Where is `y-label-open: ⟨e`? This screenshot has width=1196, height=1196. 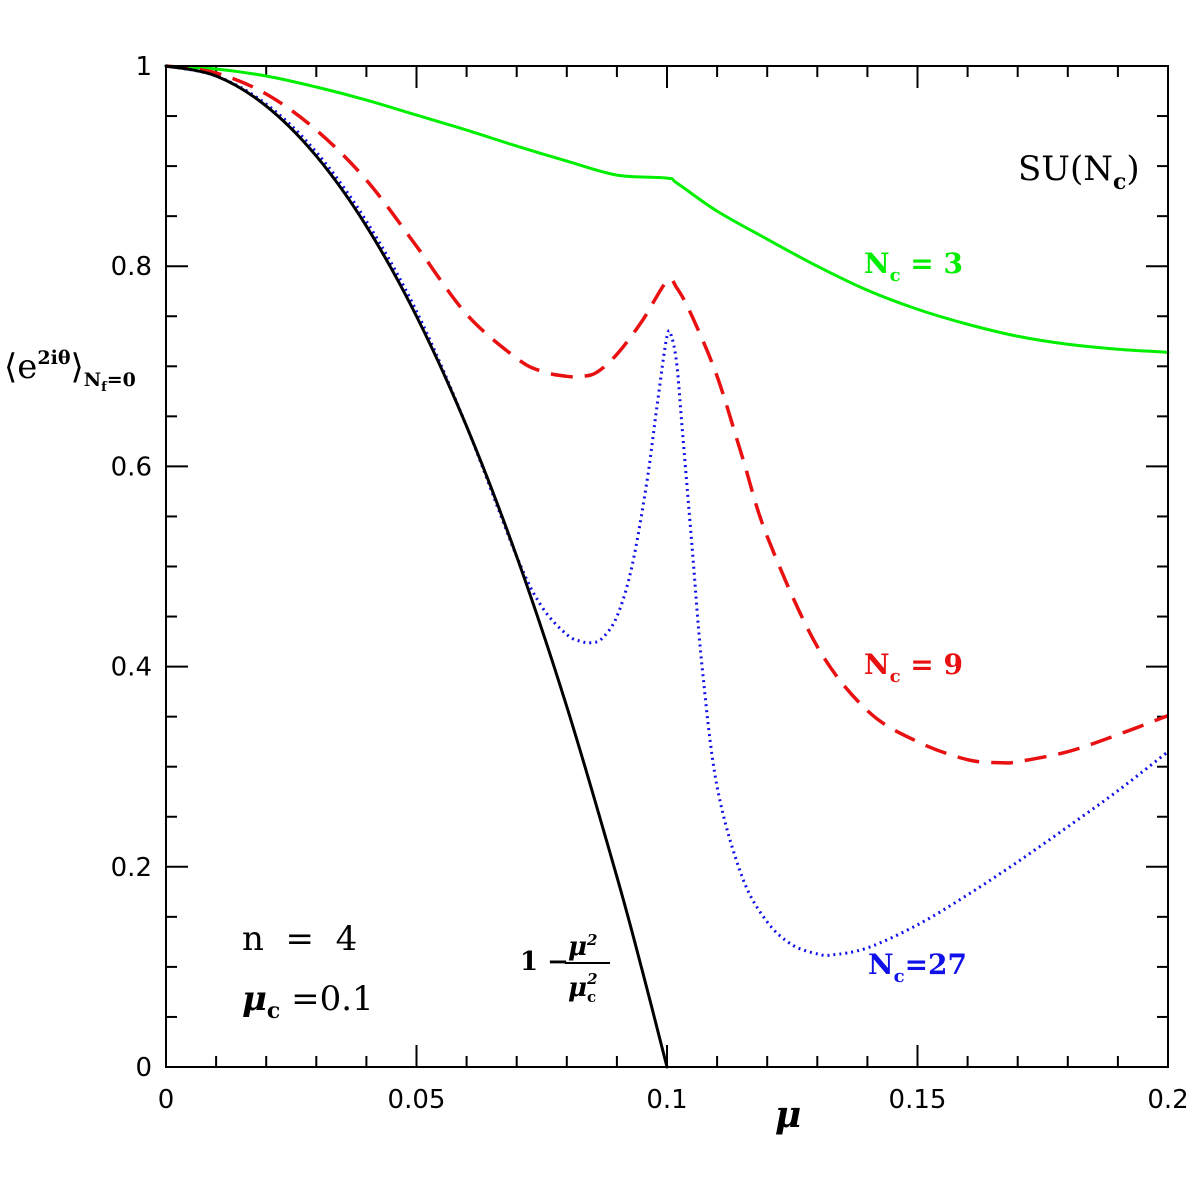 y-label-open: ⟨e is located at coordinates (20, 367).